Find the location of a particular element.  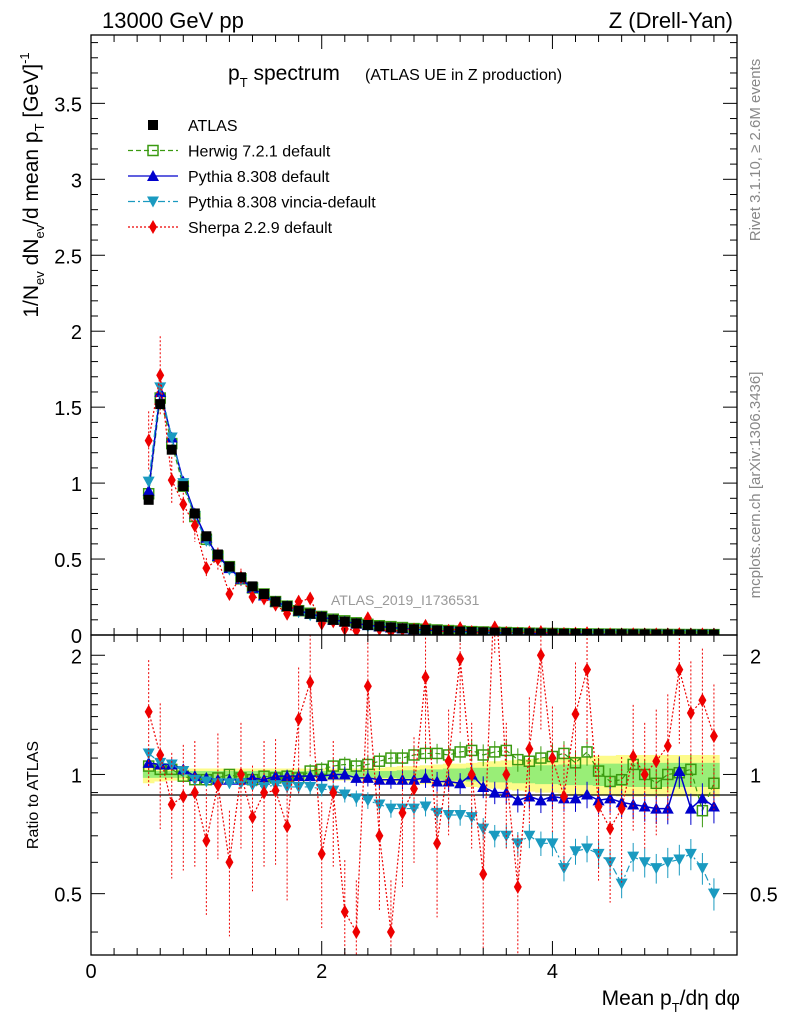

main-y-tick-label: 2 is located at coordinates (76, 333).